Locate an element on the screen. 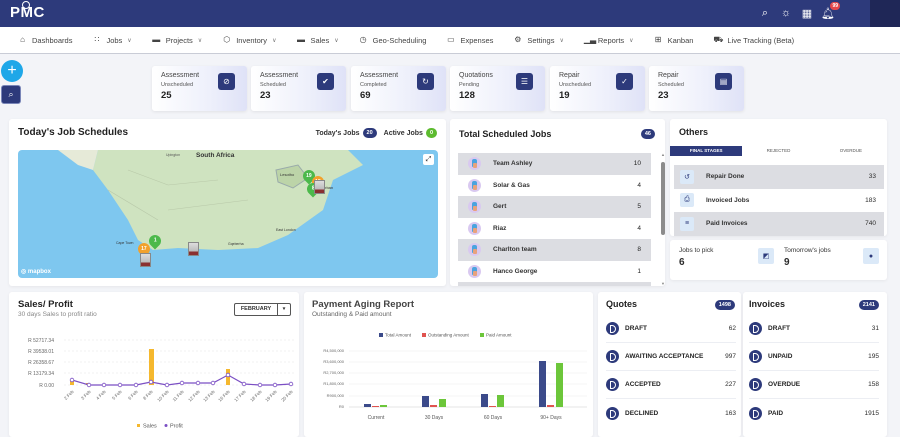  map-label-lesotho: Lesotho is located at coordinates (287, 174).